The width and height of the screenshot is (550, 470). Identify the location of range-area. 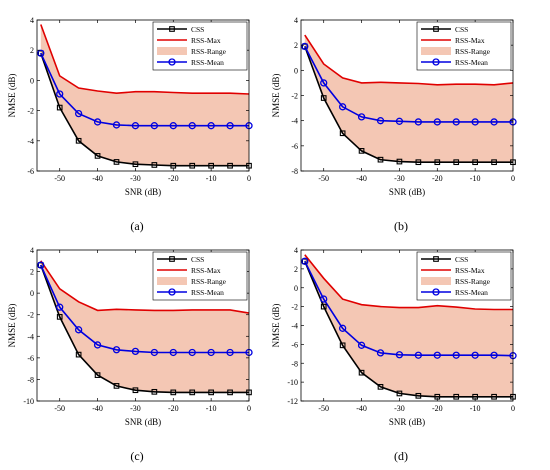
(408, 99).